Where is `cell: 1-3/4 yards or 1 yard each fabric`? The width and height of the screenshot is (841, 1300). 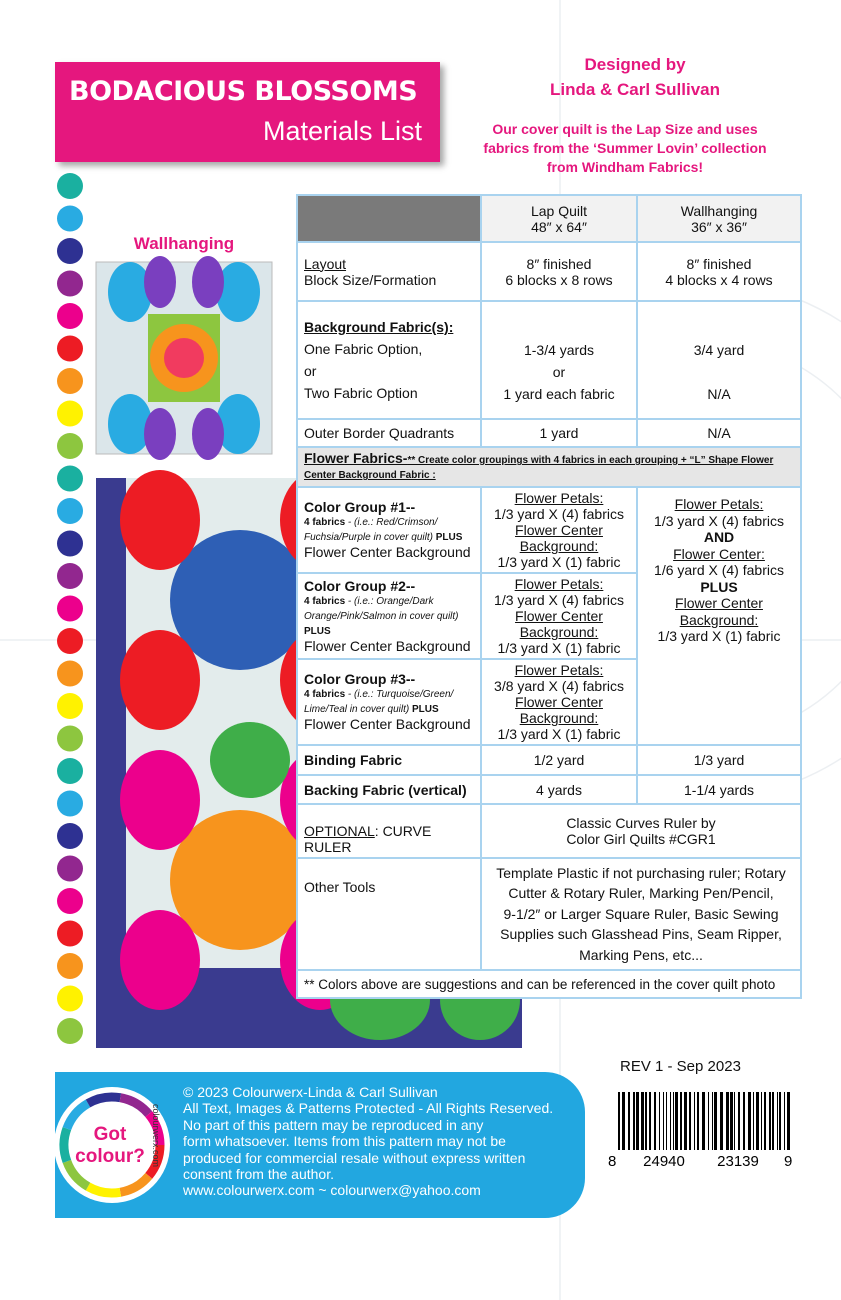 cell: 1-3/4 yards or 1 yard each fabric is located at coordinates (559, 360).